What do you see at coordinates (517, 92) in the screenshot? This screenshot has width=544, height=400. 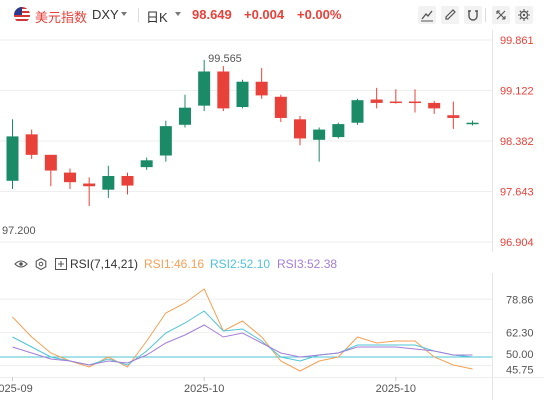 I see `y-tick-label: 99.122` at bounding box center [517, 92].